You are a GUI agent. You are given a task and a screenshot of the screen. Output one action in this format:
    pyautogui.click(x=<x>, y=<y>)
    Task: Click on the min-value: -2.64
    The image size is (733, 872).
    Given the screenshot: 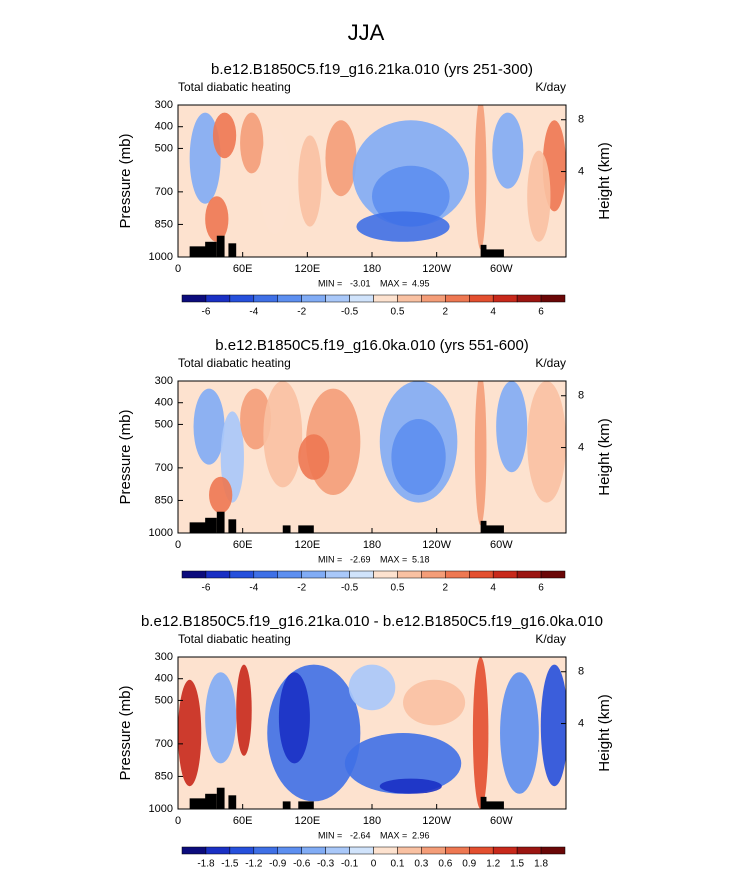 What is the action you would take?
    pyautogui.click(x=360, y=835)
    